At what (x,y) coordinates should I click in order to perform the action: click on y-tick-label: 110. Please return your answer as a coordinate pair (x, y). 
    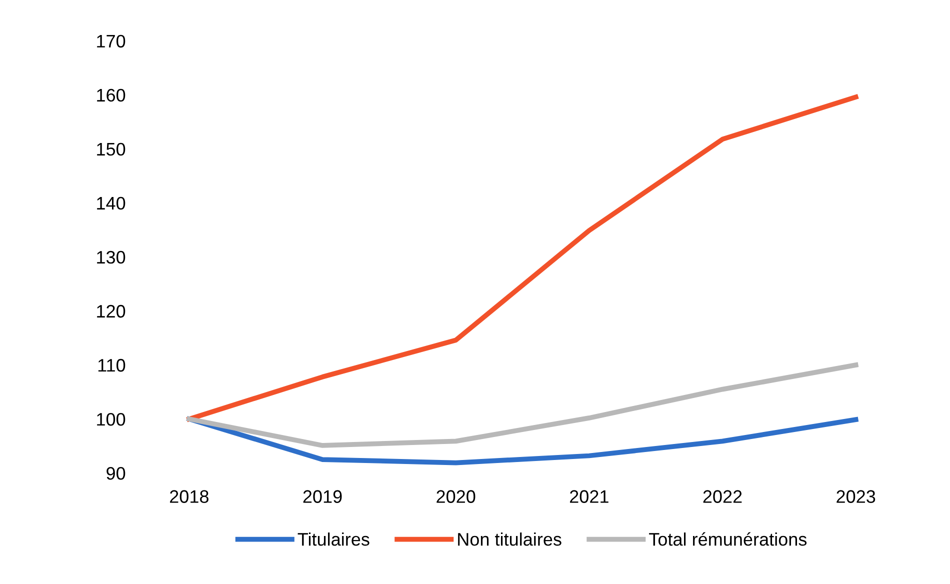
    Looking at the image, I should click on (112, 365).